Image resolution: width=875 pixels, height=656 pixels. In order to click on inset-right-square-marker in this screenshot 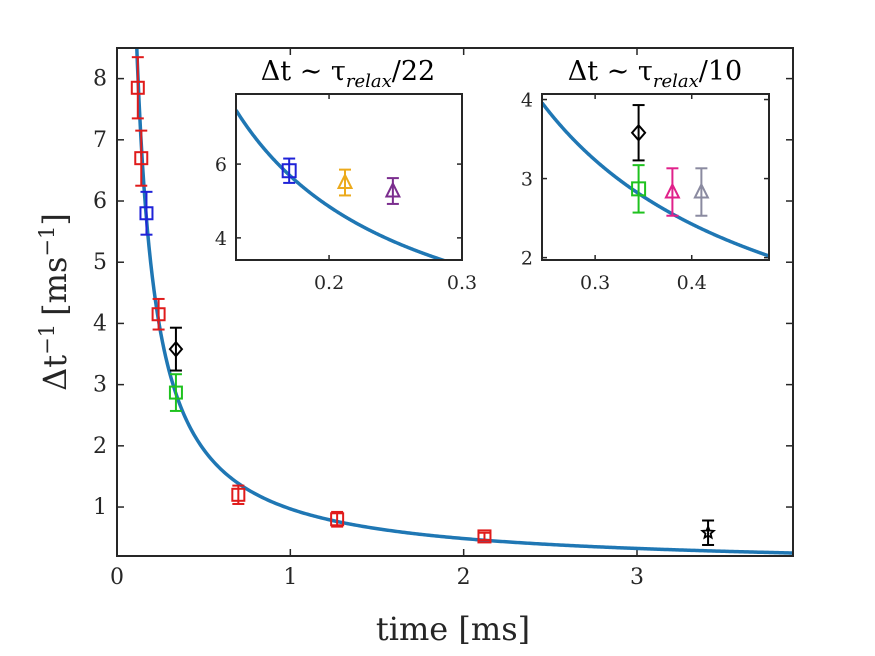, I will do `click(639, 189)`.